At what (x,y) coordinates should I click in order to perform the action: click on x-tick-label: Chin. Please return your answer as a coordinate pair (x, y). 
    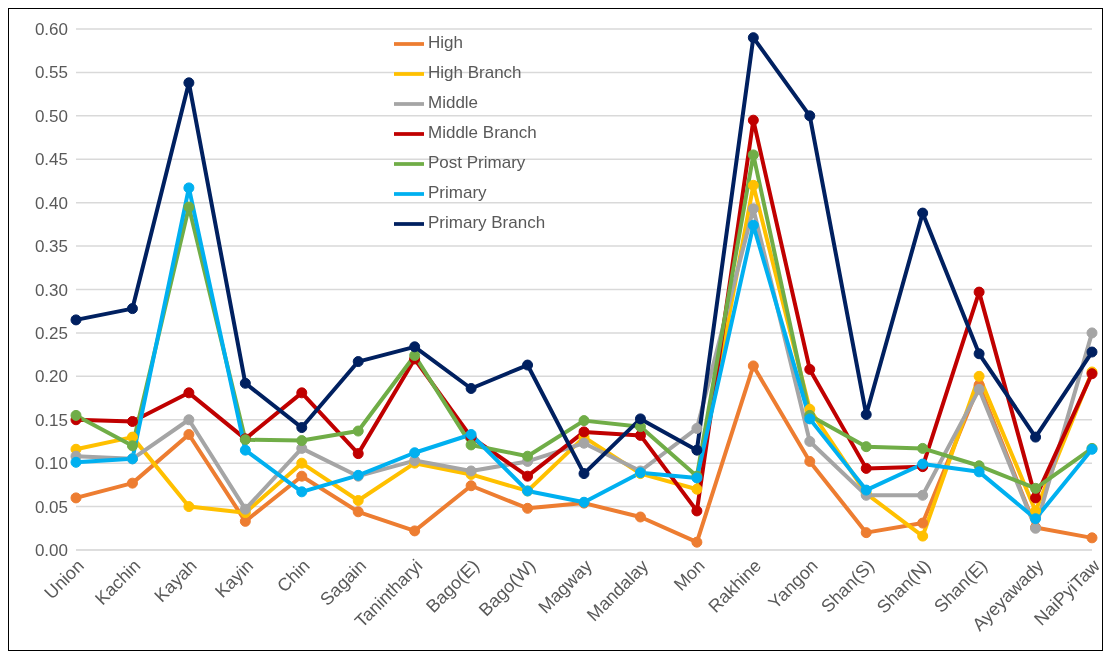
    Looking at the image, I should click on (293, 576).